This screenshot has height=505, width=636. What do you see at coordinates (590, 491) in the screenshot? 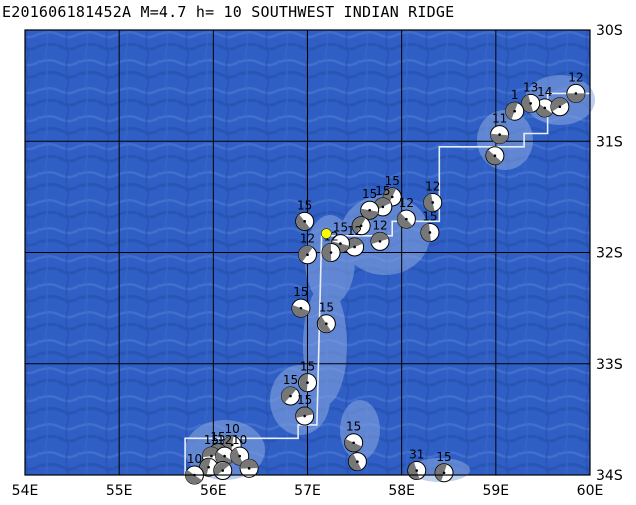
I see `x-tick-label: 60E` at bounding box center [590, 491].